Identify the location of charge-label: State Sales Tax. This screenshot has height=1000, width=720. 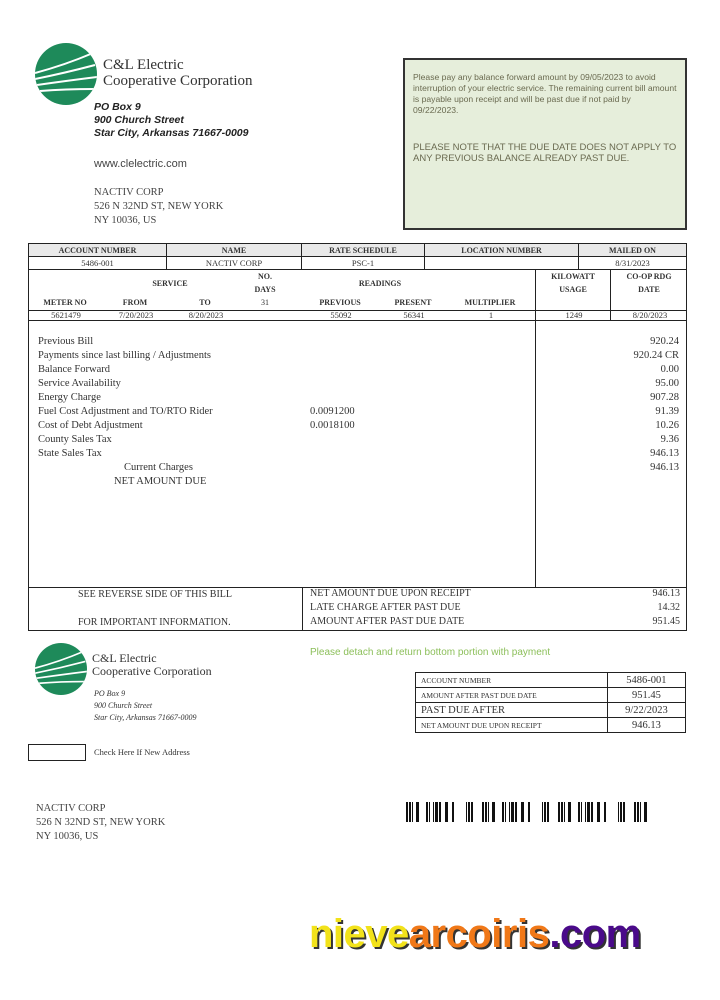
(70, 453).